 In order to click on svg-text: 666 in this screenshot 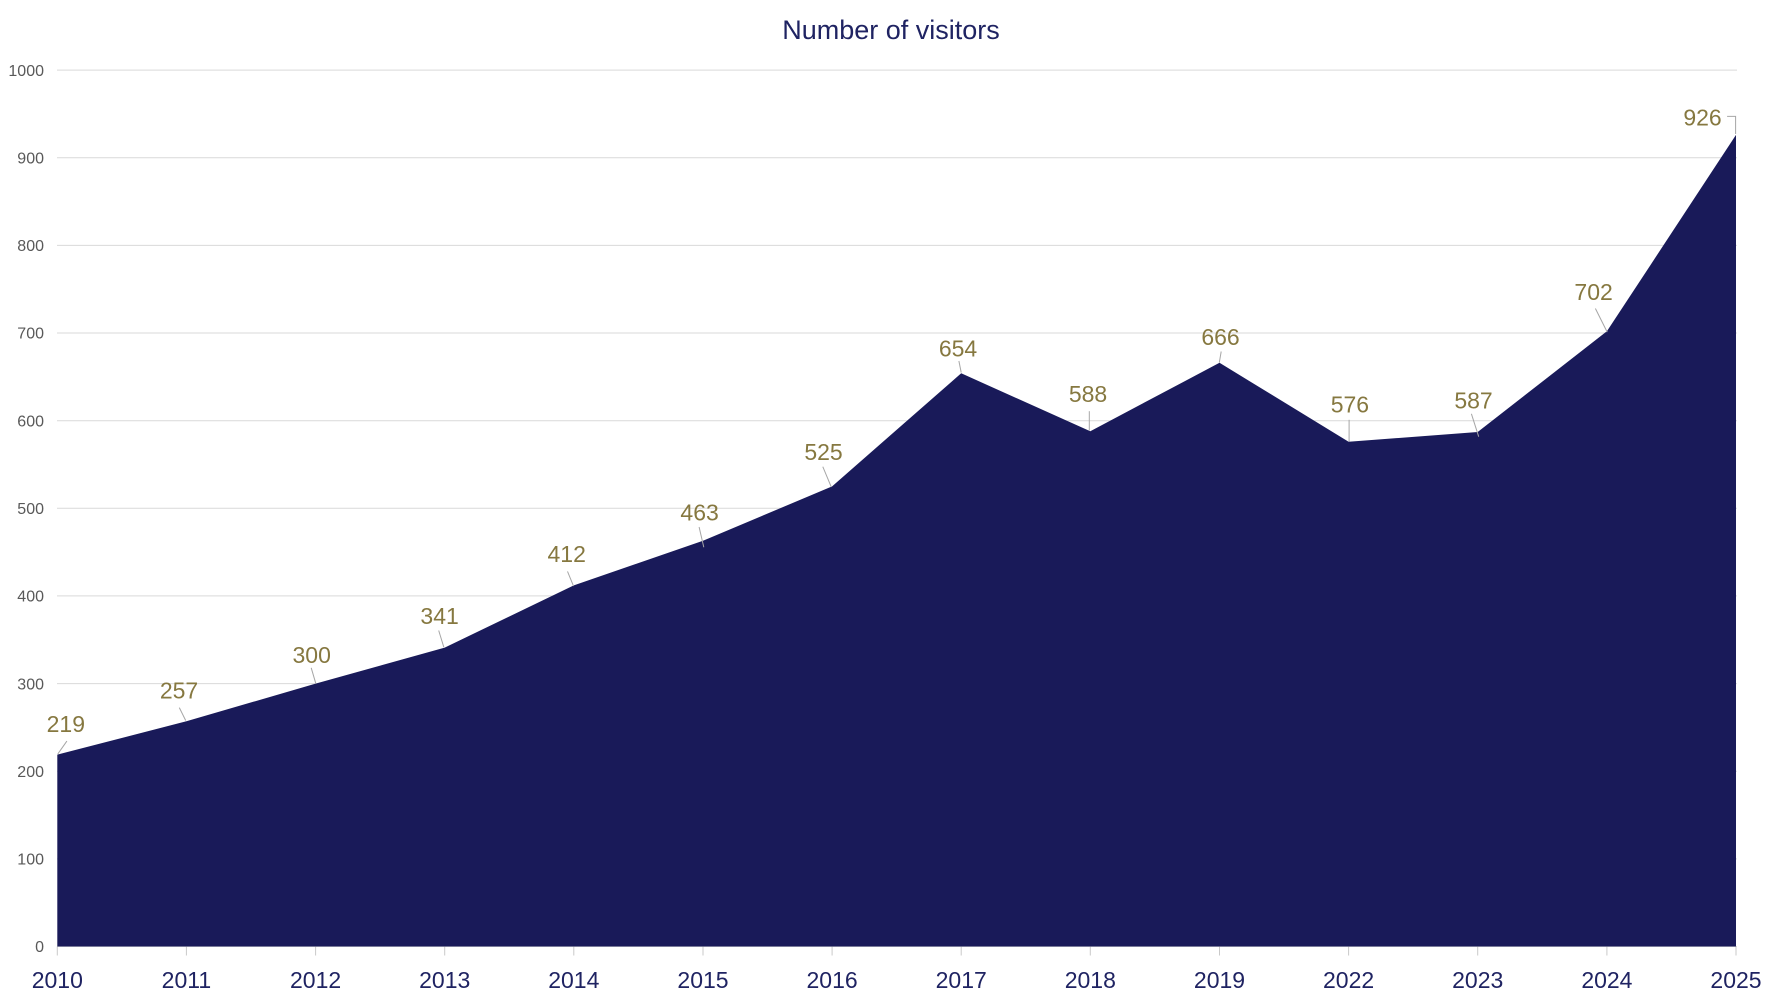, I will do `click(1220, 337)`.